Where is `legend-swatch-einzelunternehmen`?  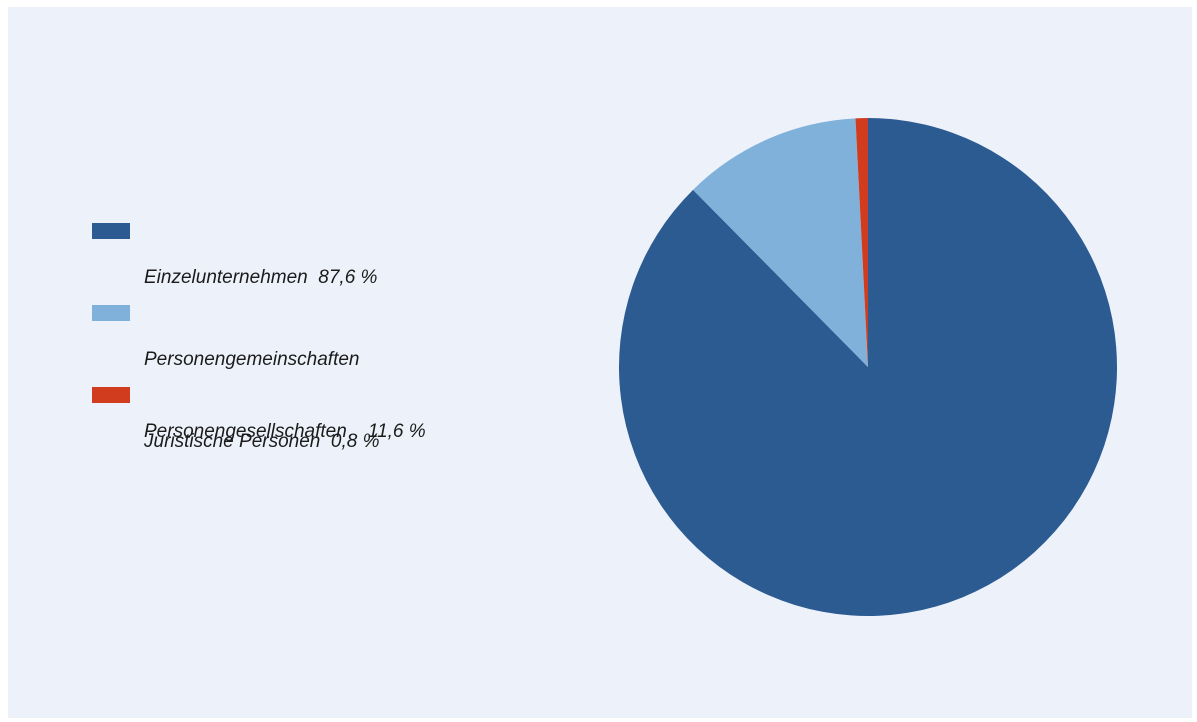
legend-swatch-einzelunternehmen is located at coordinates (111, 231).